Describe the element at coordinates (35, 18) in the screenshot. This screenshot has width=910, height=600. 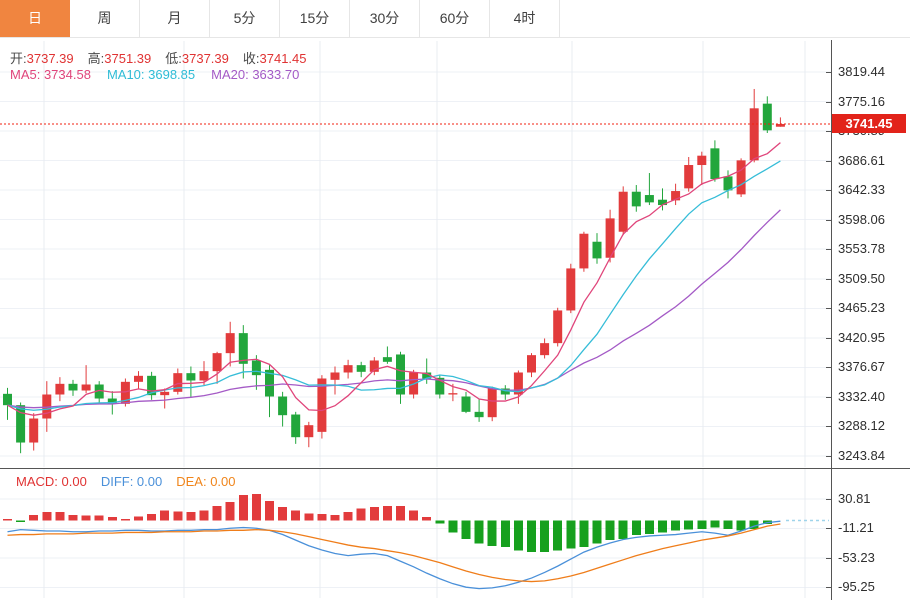
I see `tab-day: 日` at that location.